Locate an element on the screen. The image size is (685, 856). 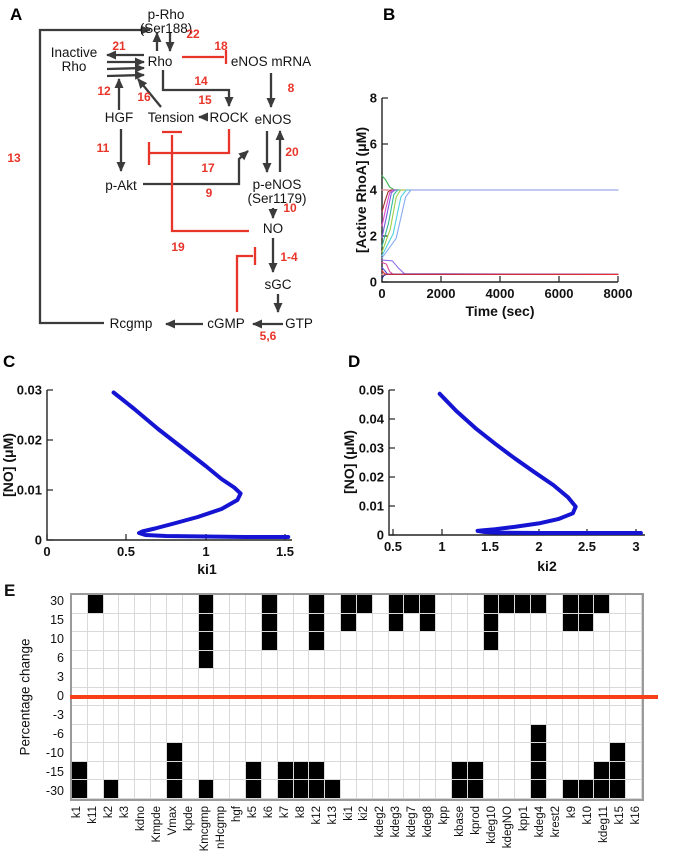
e-cell-kdeg3--30 is located at coordinates (396, 789).